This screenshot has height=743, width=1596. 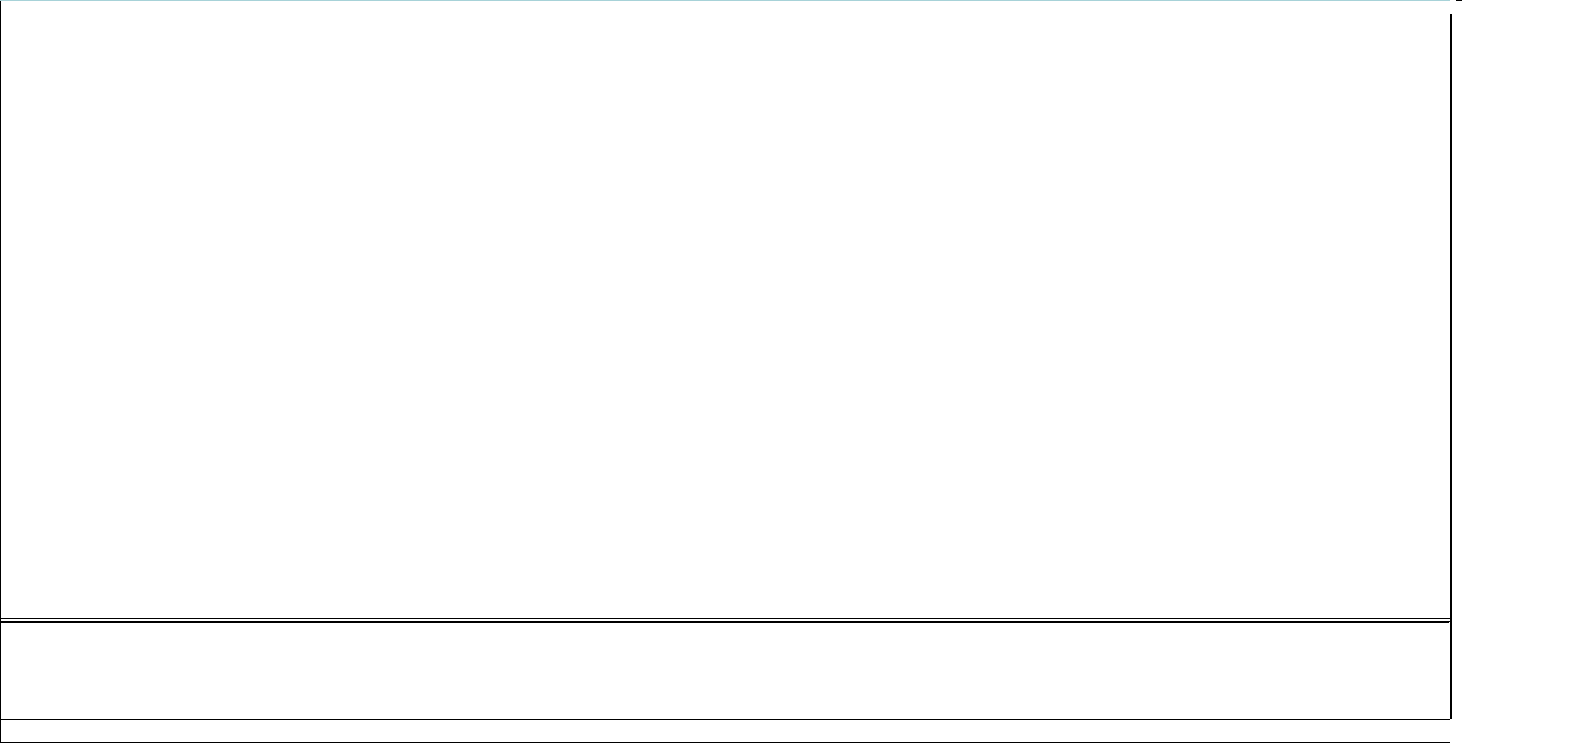 I want to click on price-axis, so click(x=1523, y=371).